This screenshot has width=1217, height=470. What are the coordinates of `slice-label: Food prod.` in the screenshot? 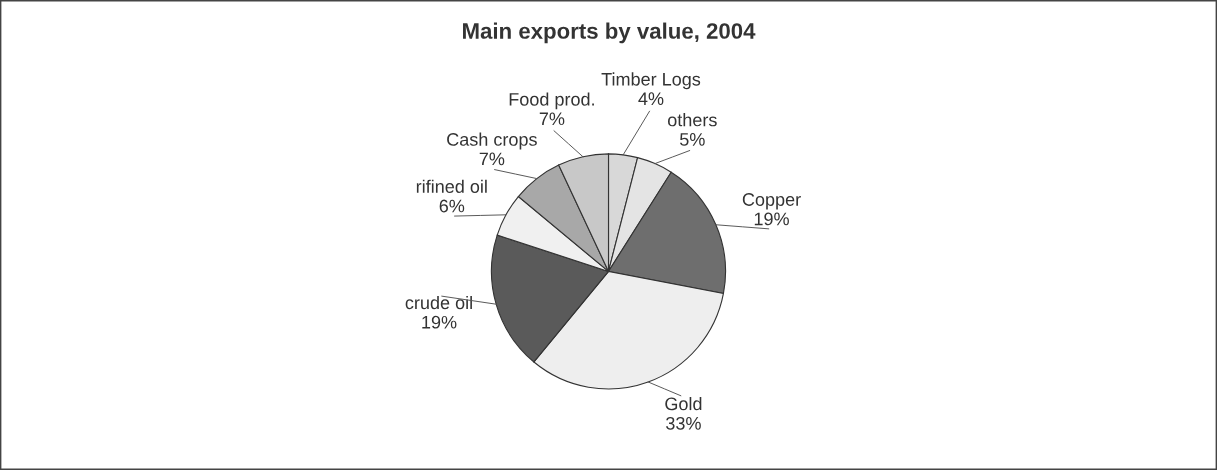 It's located at (551, 101).